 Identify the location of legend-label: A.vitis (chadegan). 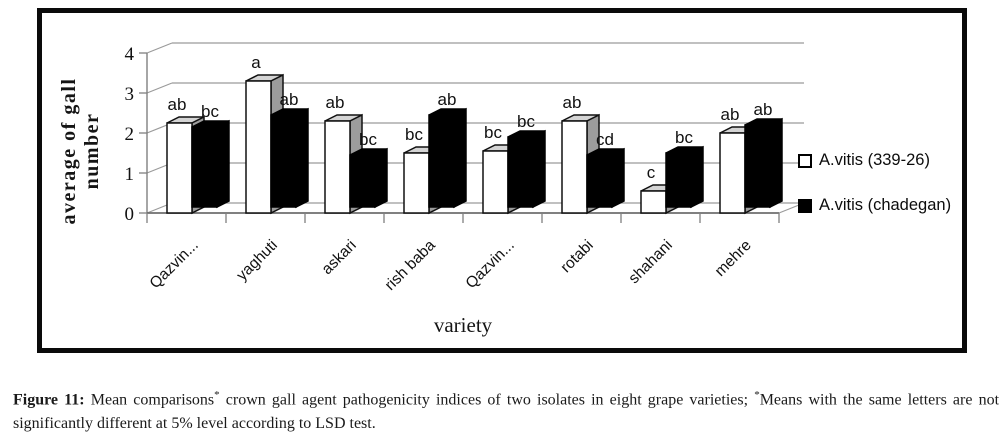
(885, 205).